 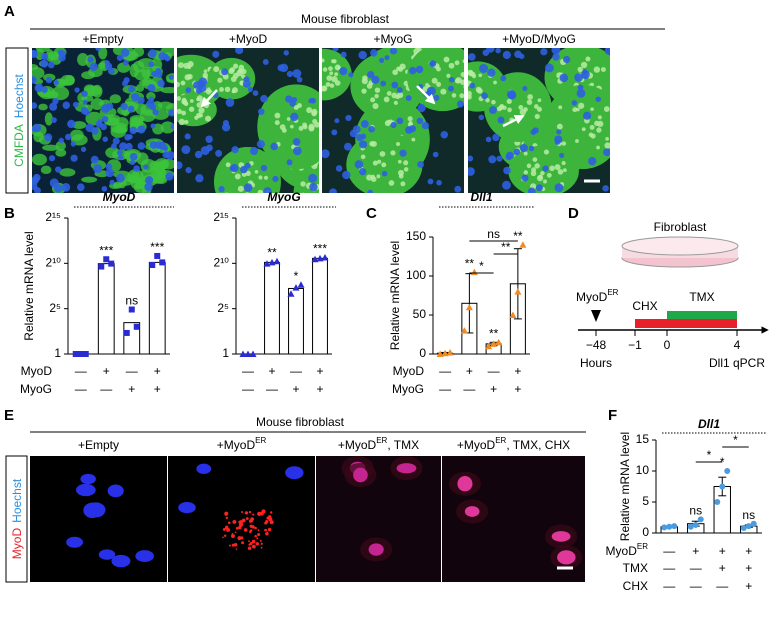 I want to click on micrograph, so click(x=98, y=519).